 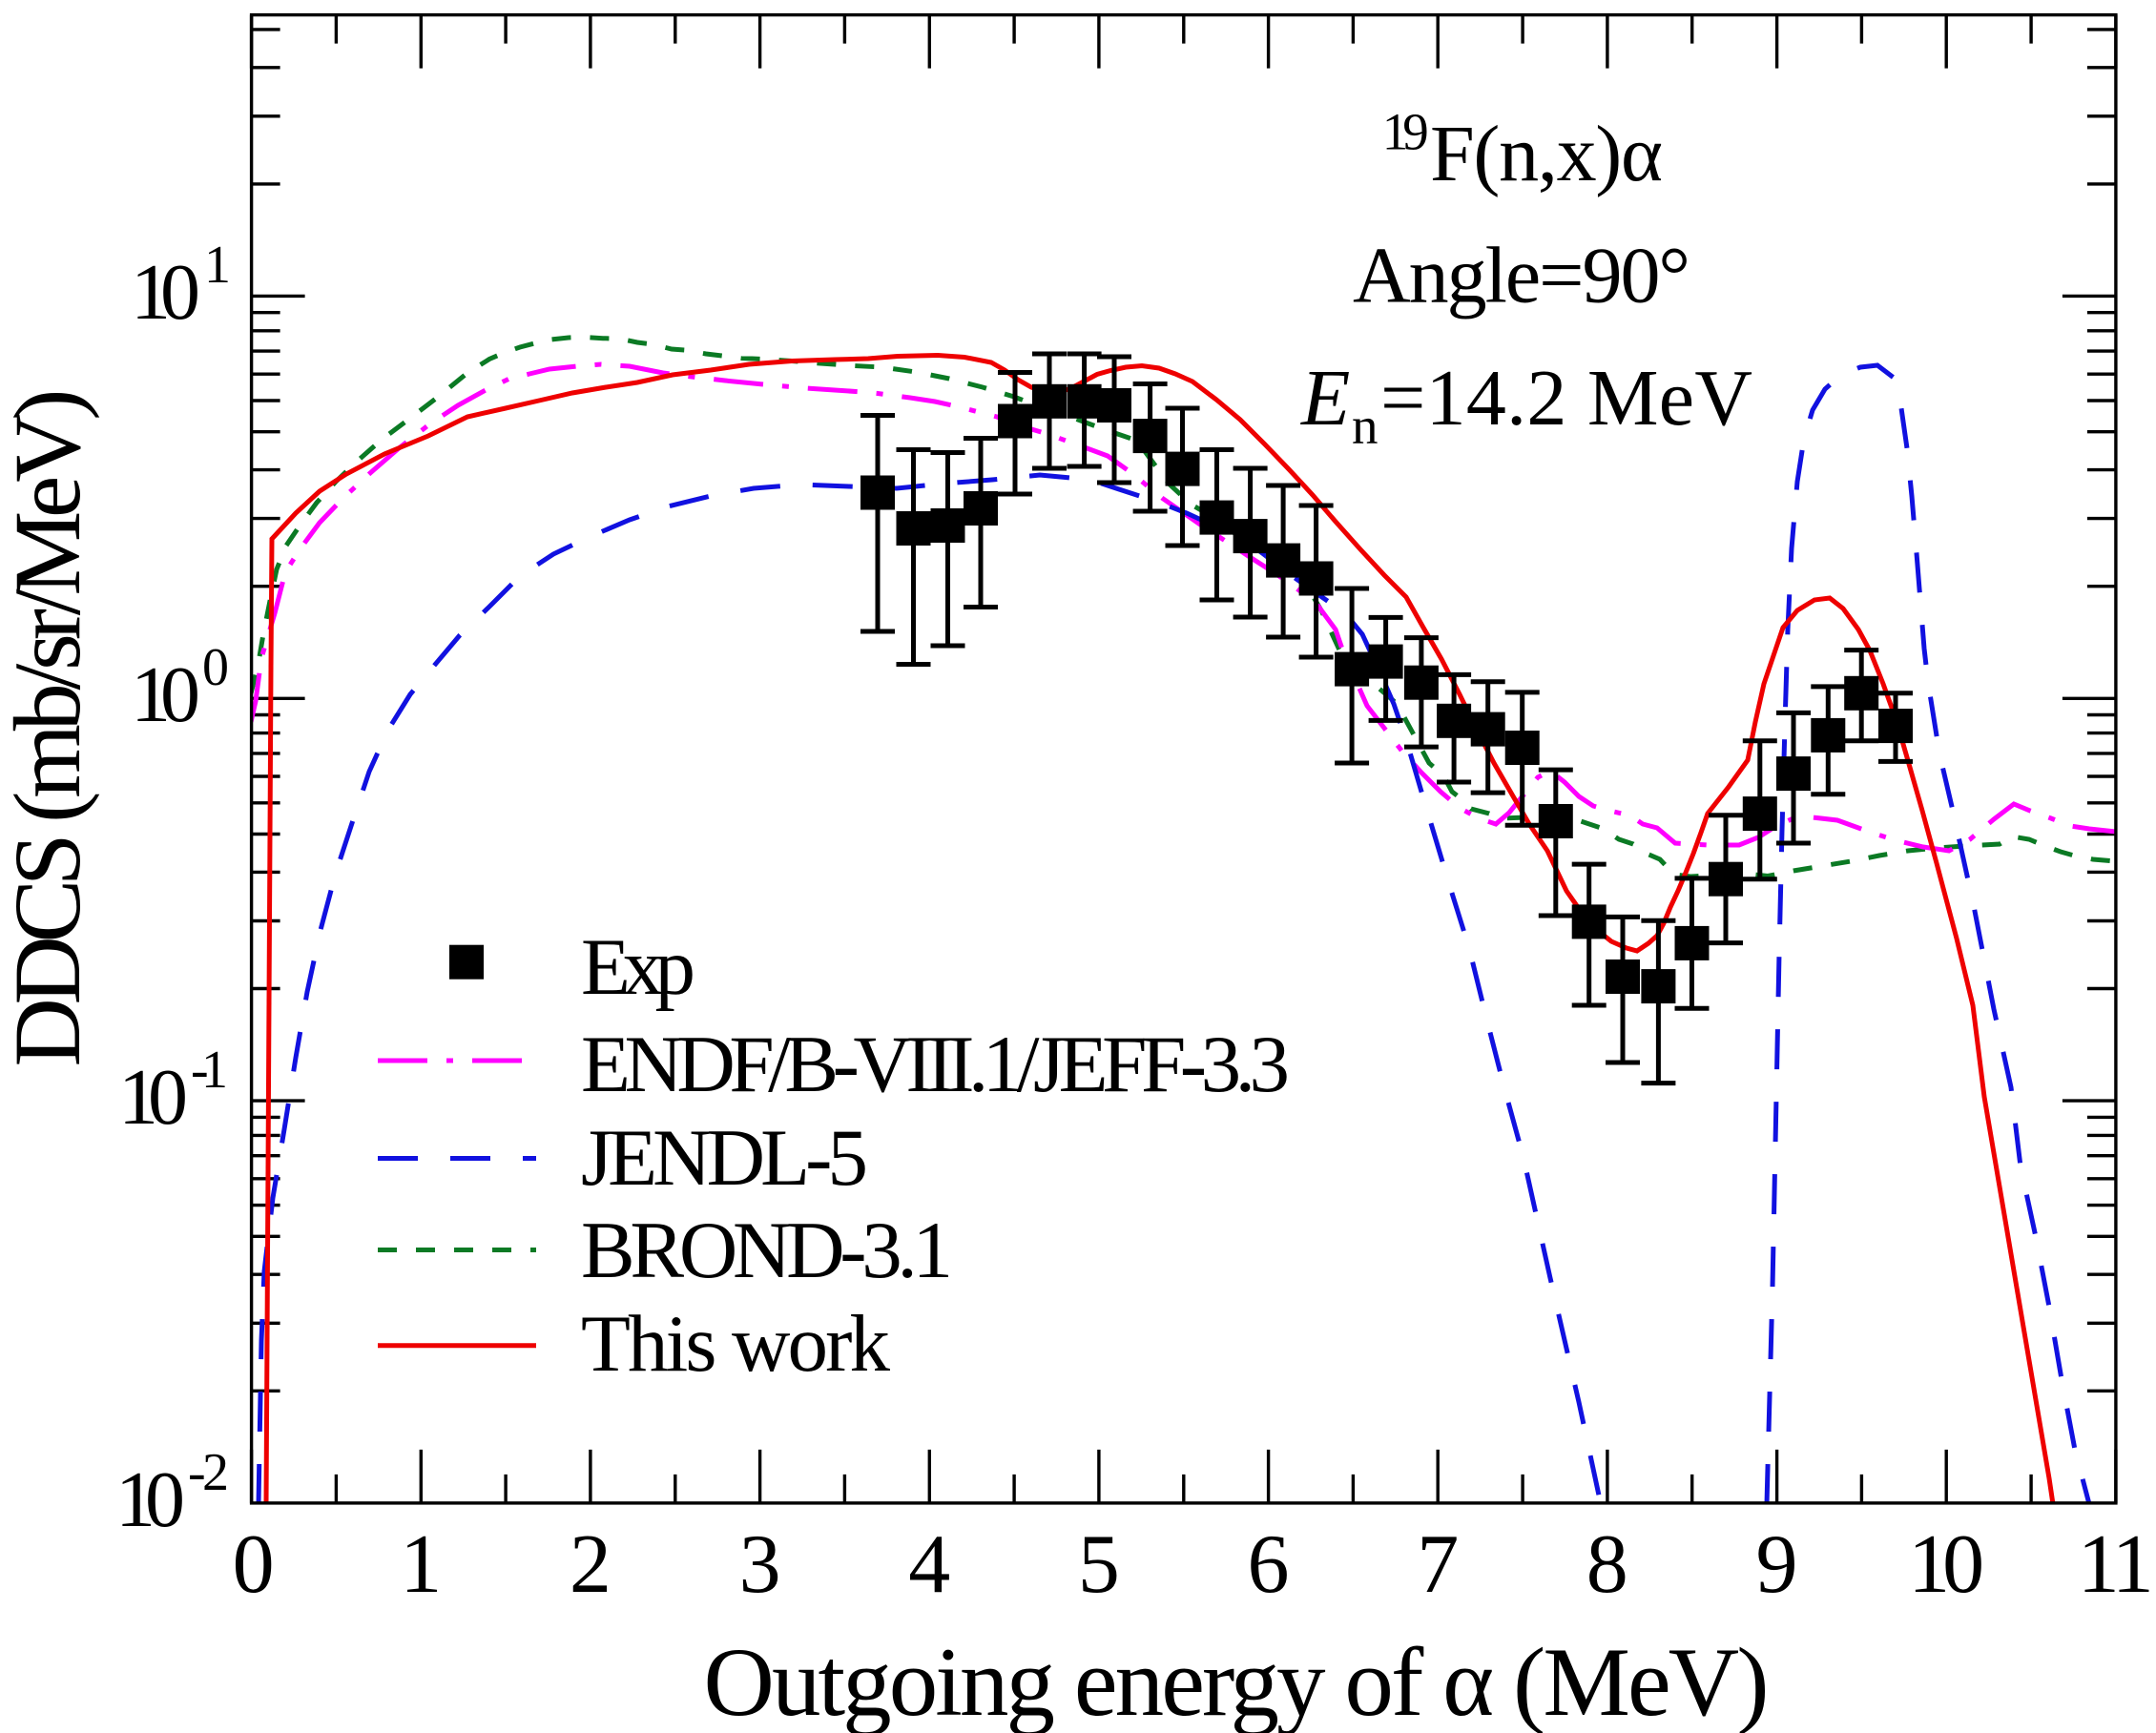 What do you see at coordinates (1405, 132) in the screenshot?
I see `svg-text: 19` at bounding box center [1405, 132].